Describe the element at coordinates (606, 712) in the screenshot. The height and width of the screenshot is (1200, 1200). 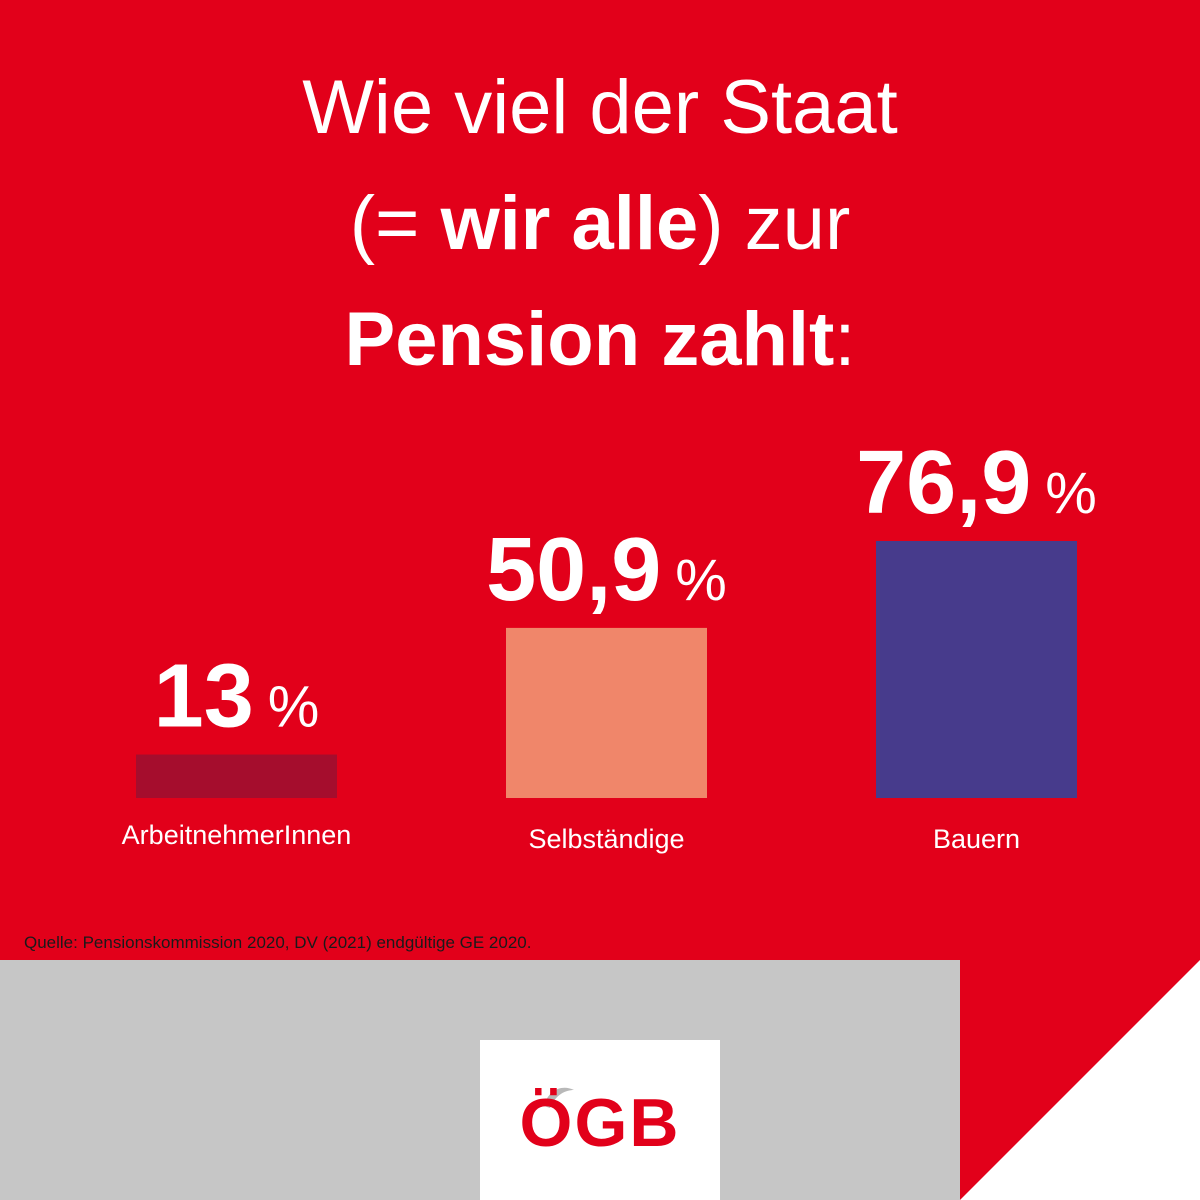
I see `bar-selbständige` at that location.